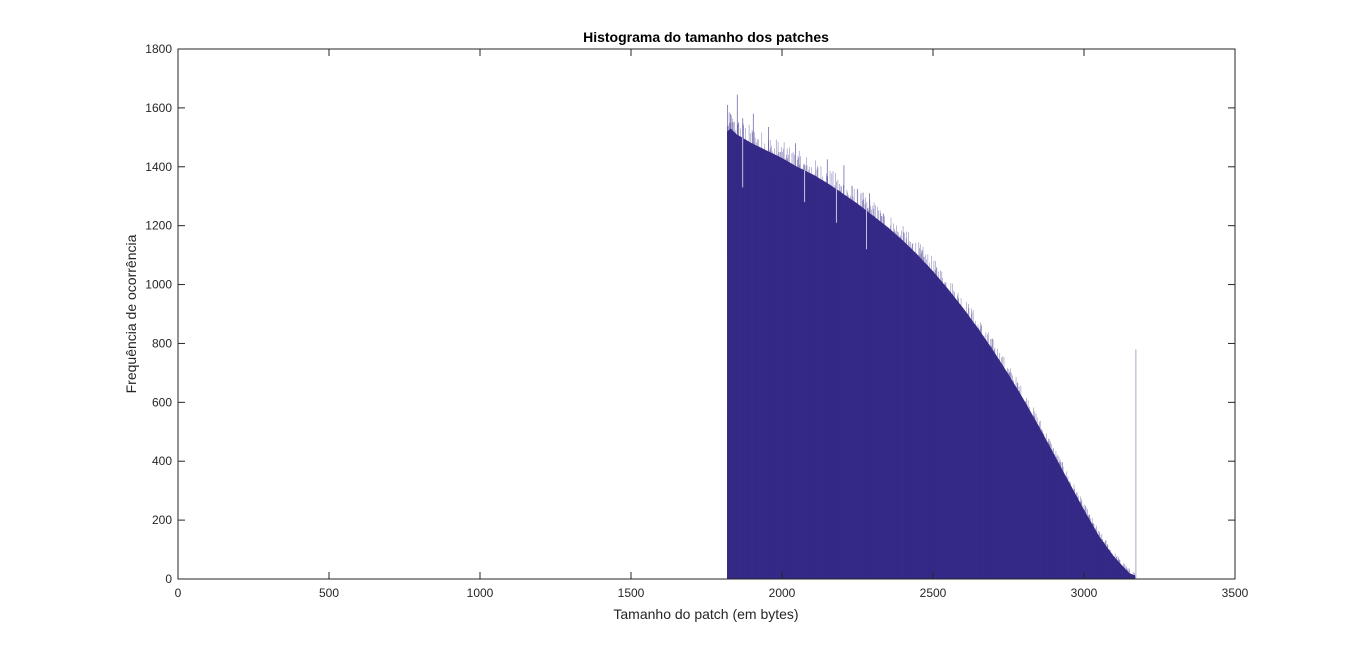 The height and width of the screenshot is (651, 1366). What do you see at coordinates (706, 37) in the screenshot?
I see `chart-title: Histograma do tamanho dos patches` at bounding box center [706, 37].